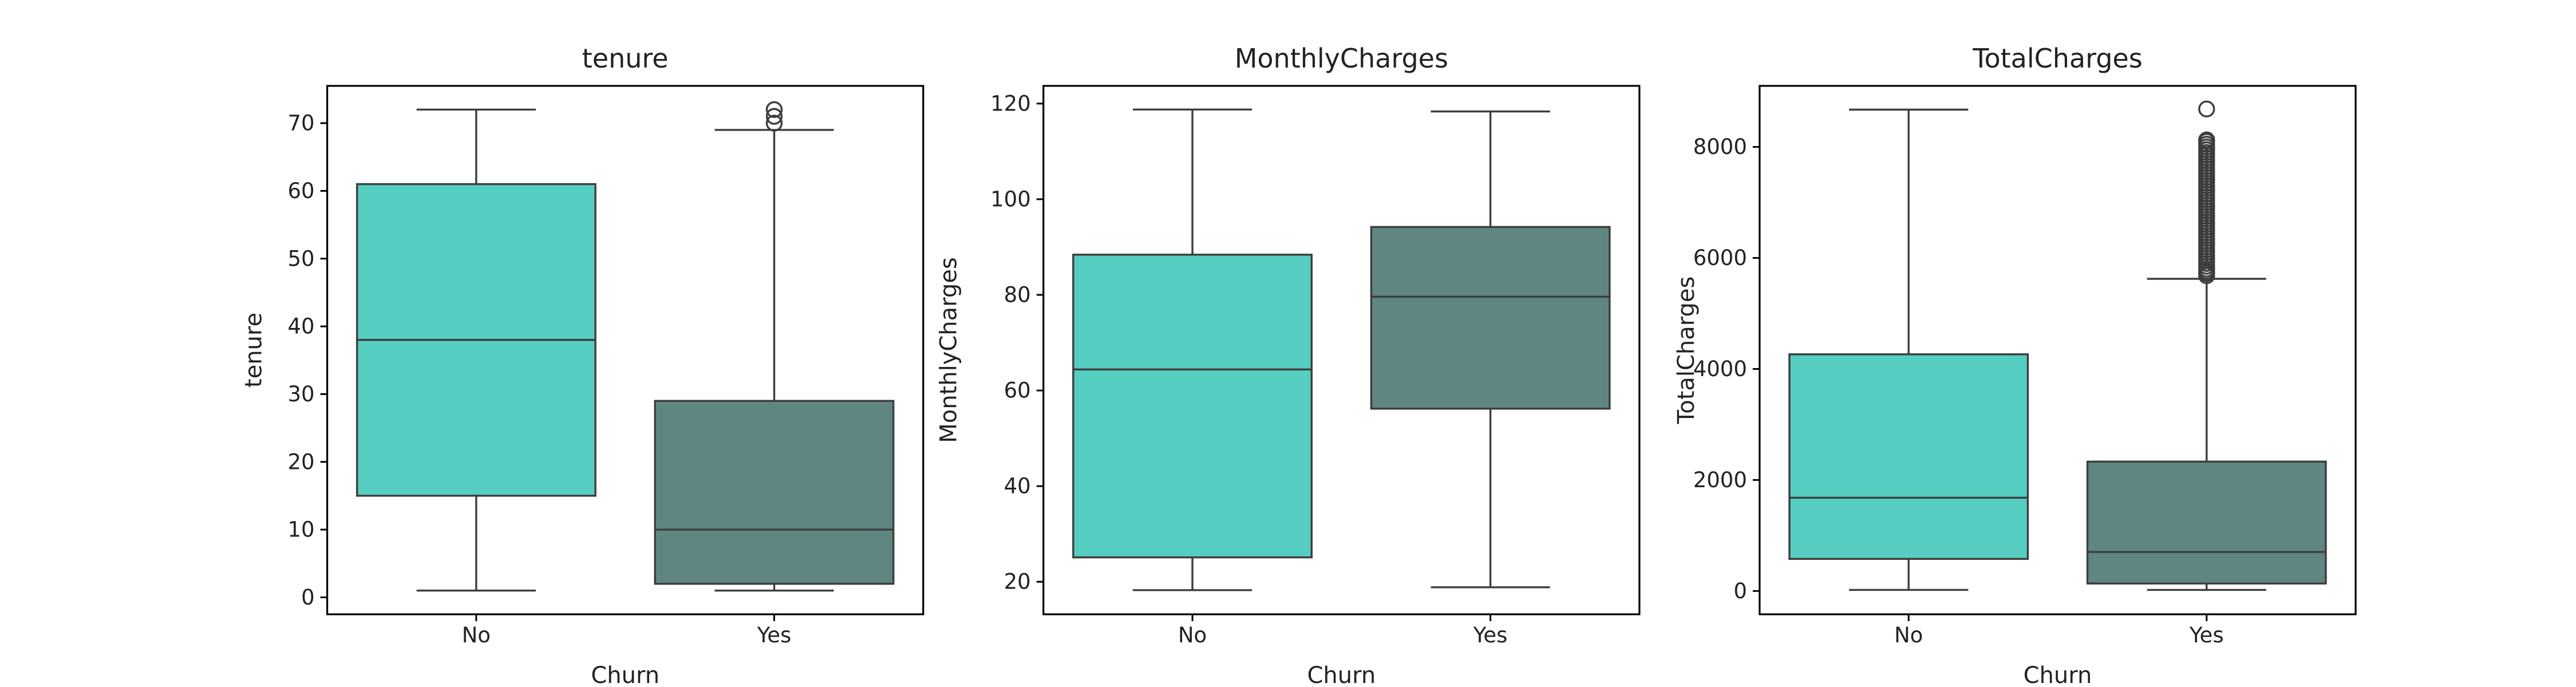 Image resolution: width=2576 pixels, height=687 pixels. Describe the element at coordinates (949, 350) in the screenshot. I see `y-axis-label: MonthlyCharges` at that location.